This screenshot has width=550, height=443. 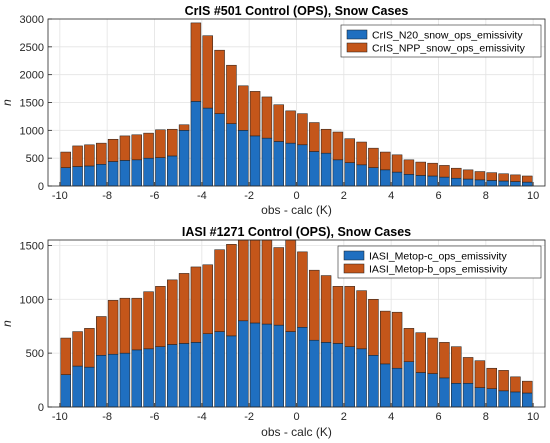 I want to click on x-tick-label: 2, so click(x=344, y=196).